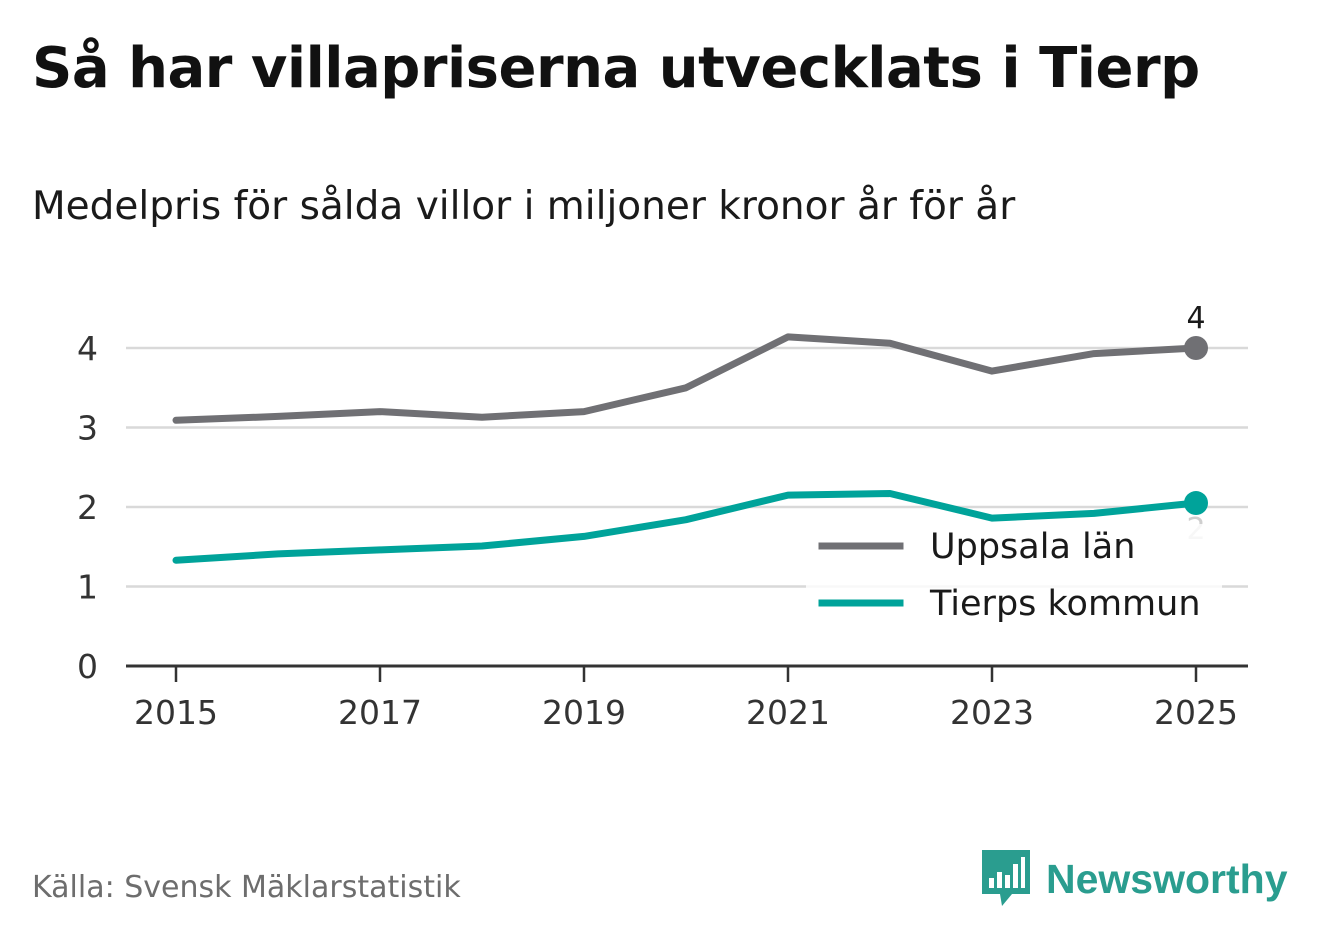 Image resolution: width=1322 pixels, height=939 pixels. What do you see at coordinates (176, 712) in the screenshot?
I see `x-tick-label: 2015` at bounding box center [176, 712].